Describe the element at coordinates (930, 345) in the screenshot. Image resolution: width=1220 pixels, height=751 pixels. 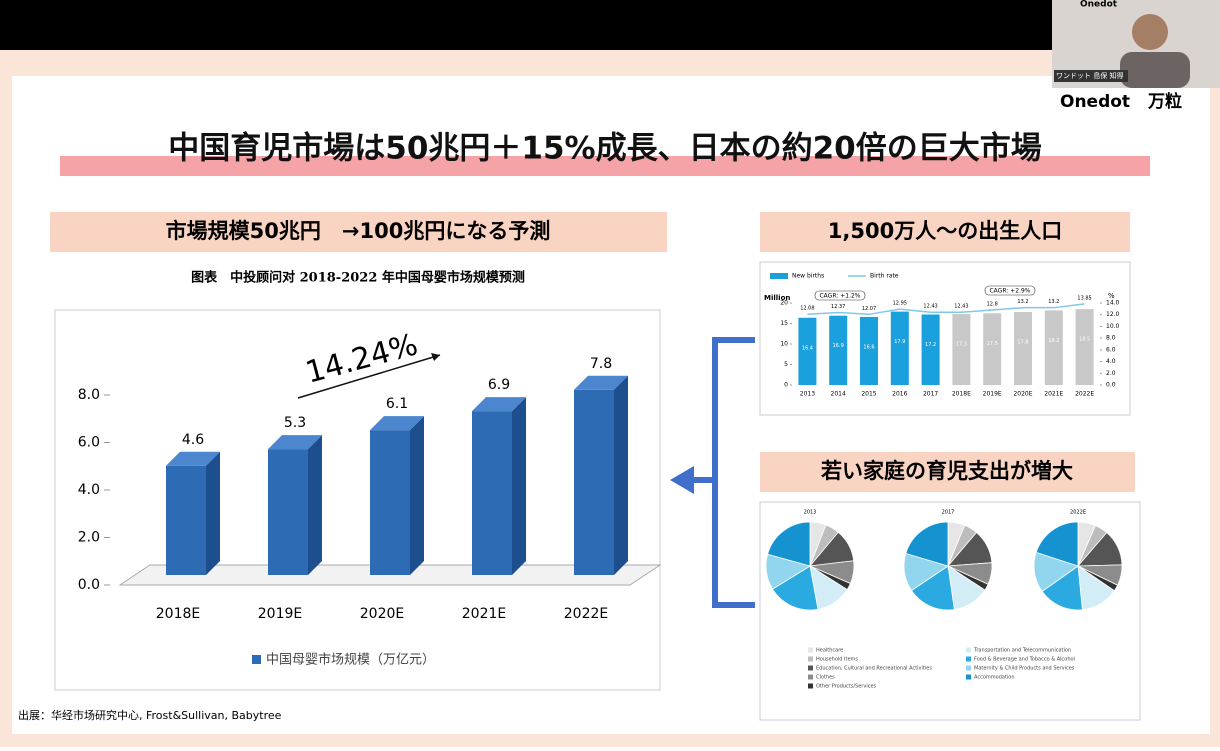
I see `value-label: 17.2` at that location.